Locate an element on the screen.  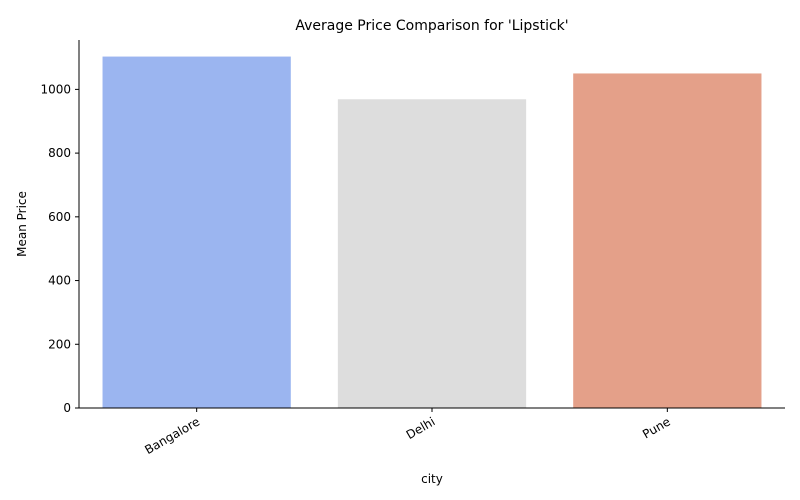
x-axis: Bangalore Delhi Pune is located at coordinates (407, 432).